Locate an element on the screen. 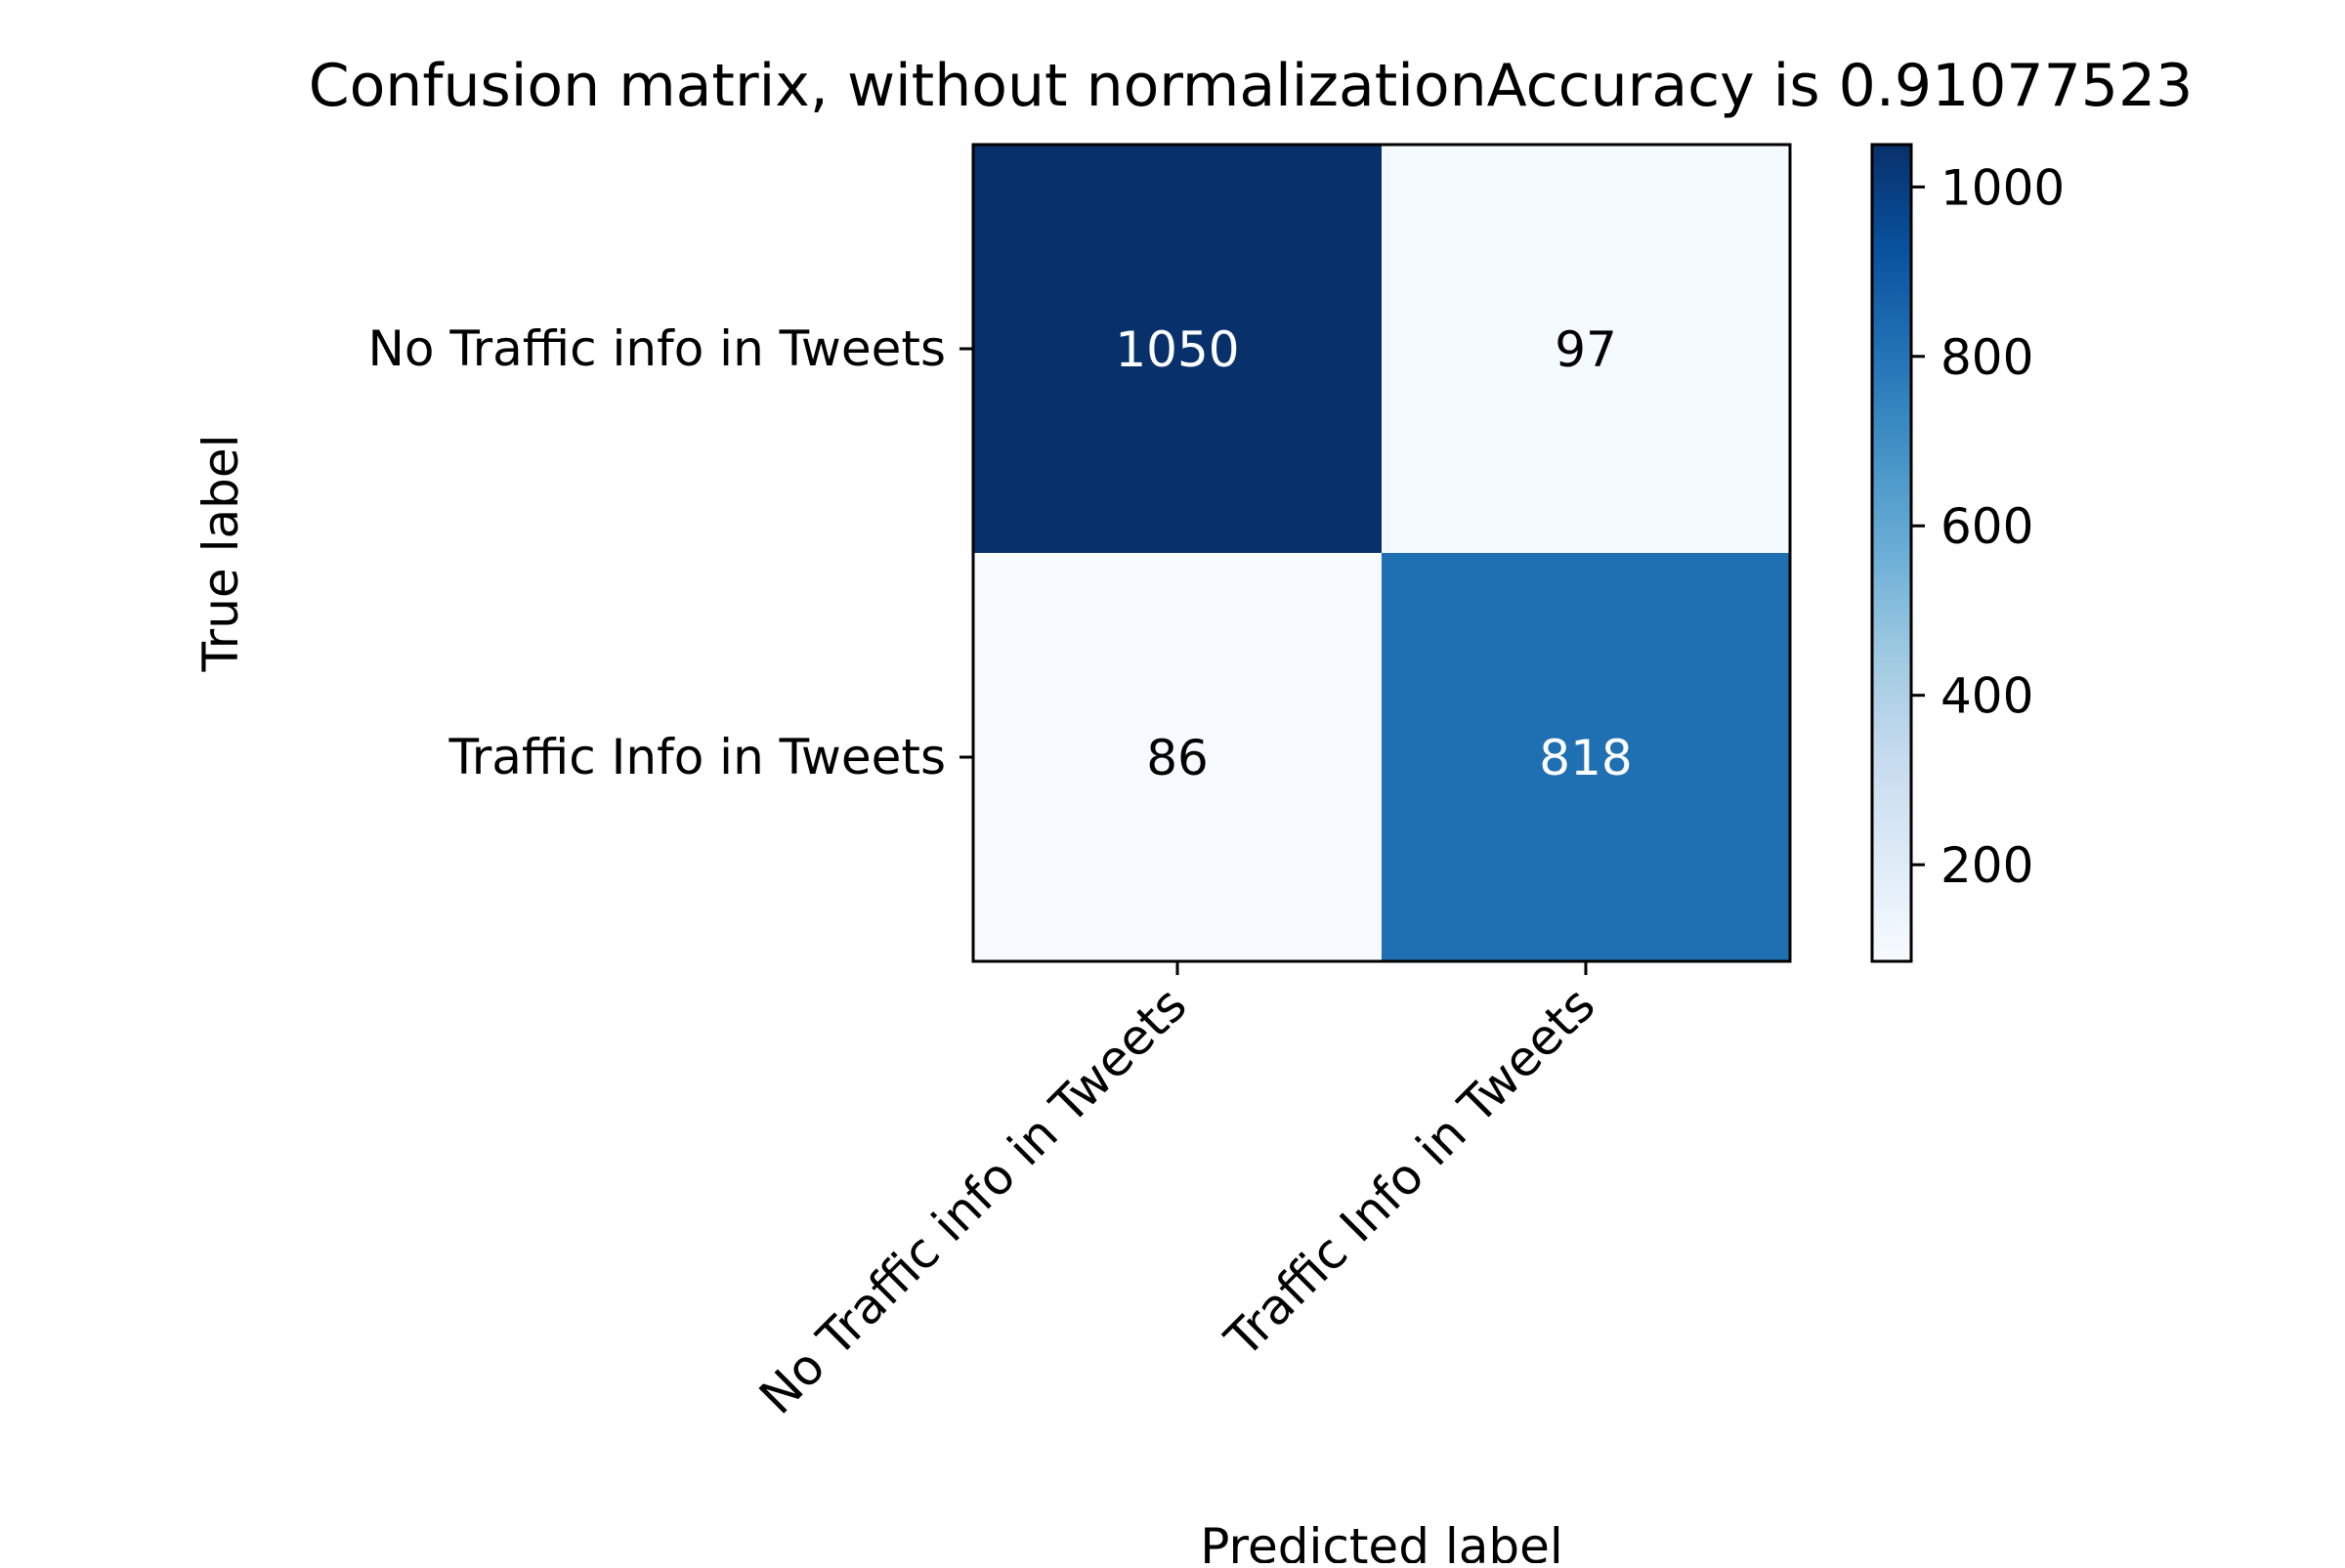  x-tick-label: No Traffic info in Tweets is located at coordinates (972, 1200).